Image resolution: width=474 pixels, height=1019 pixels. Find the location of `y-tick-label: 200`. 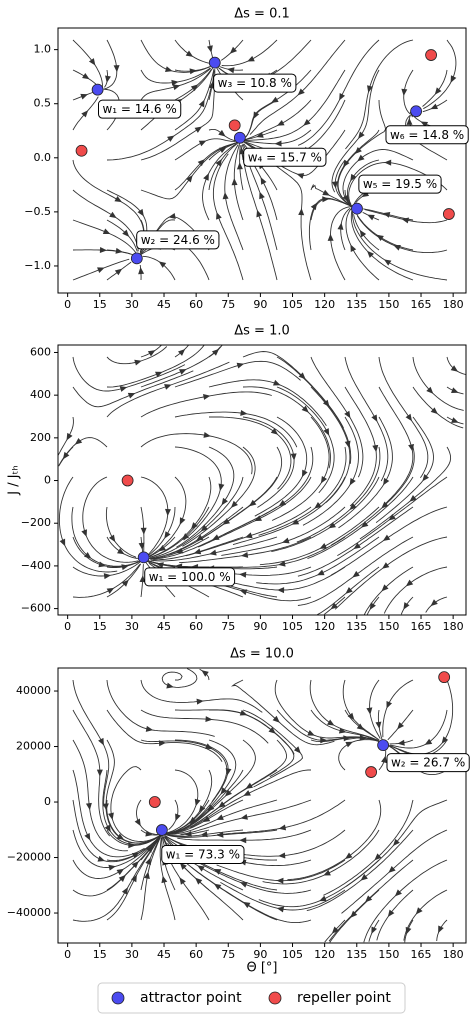

y-tick-label: 200 is located at coordinates (40, 437).